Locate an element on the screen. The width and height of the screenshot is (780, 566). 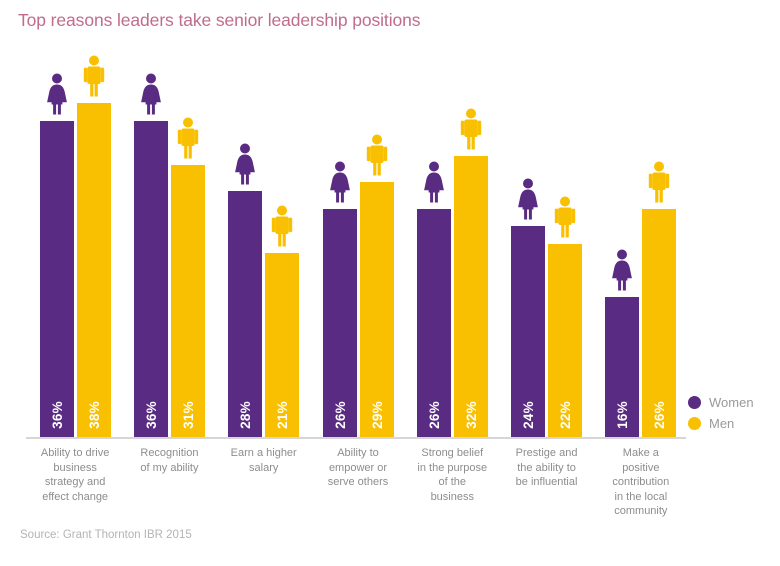
bar-value-label: 16% is located at coordinates (622, 415).